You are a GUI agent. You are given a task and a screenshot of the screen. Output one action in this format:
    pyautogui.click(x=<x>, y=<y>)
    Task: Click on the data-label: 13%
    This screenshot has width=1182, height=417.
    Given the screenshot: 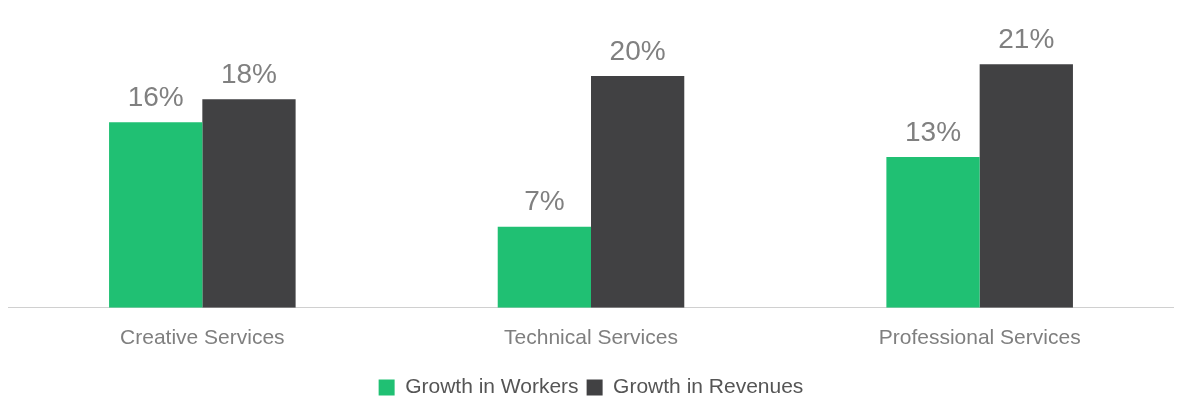 What is the action you would take?
    pyautogui.click(x=933, y=131)
    